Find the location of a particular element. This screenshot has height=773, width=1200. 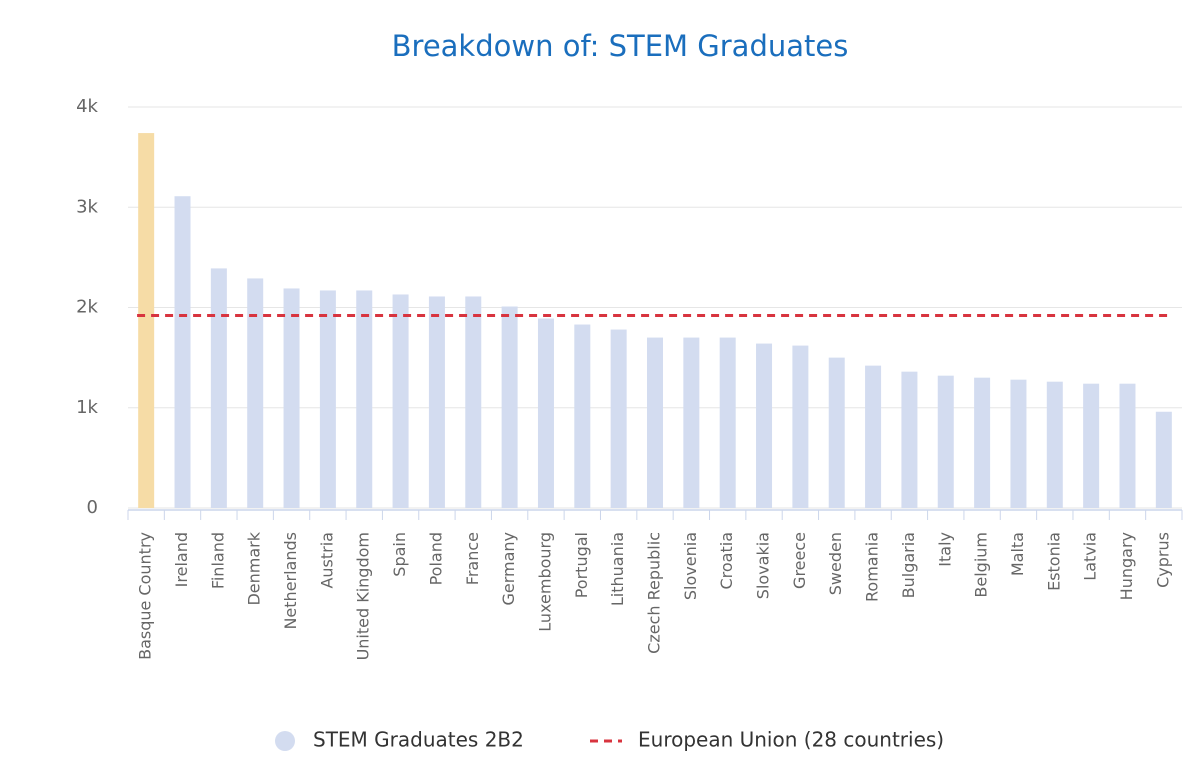

x-tick-label: Hungary is located at coordinates (1126, 566).